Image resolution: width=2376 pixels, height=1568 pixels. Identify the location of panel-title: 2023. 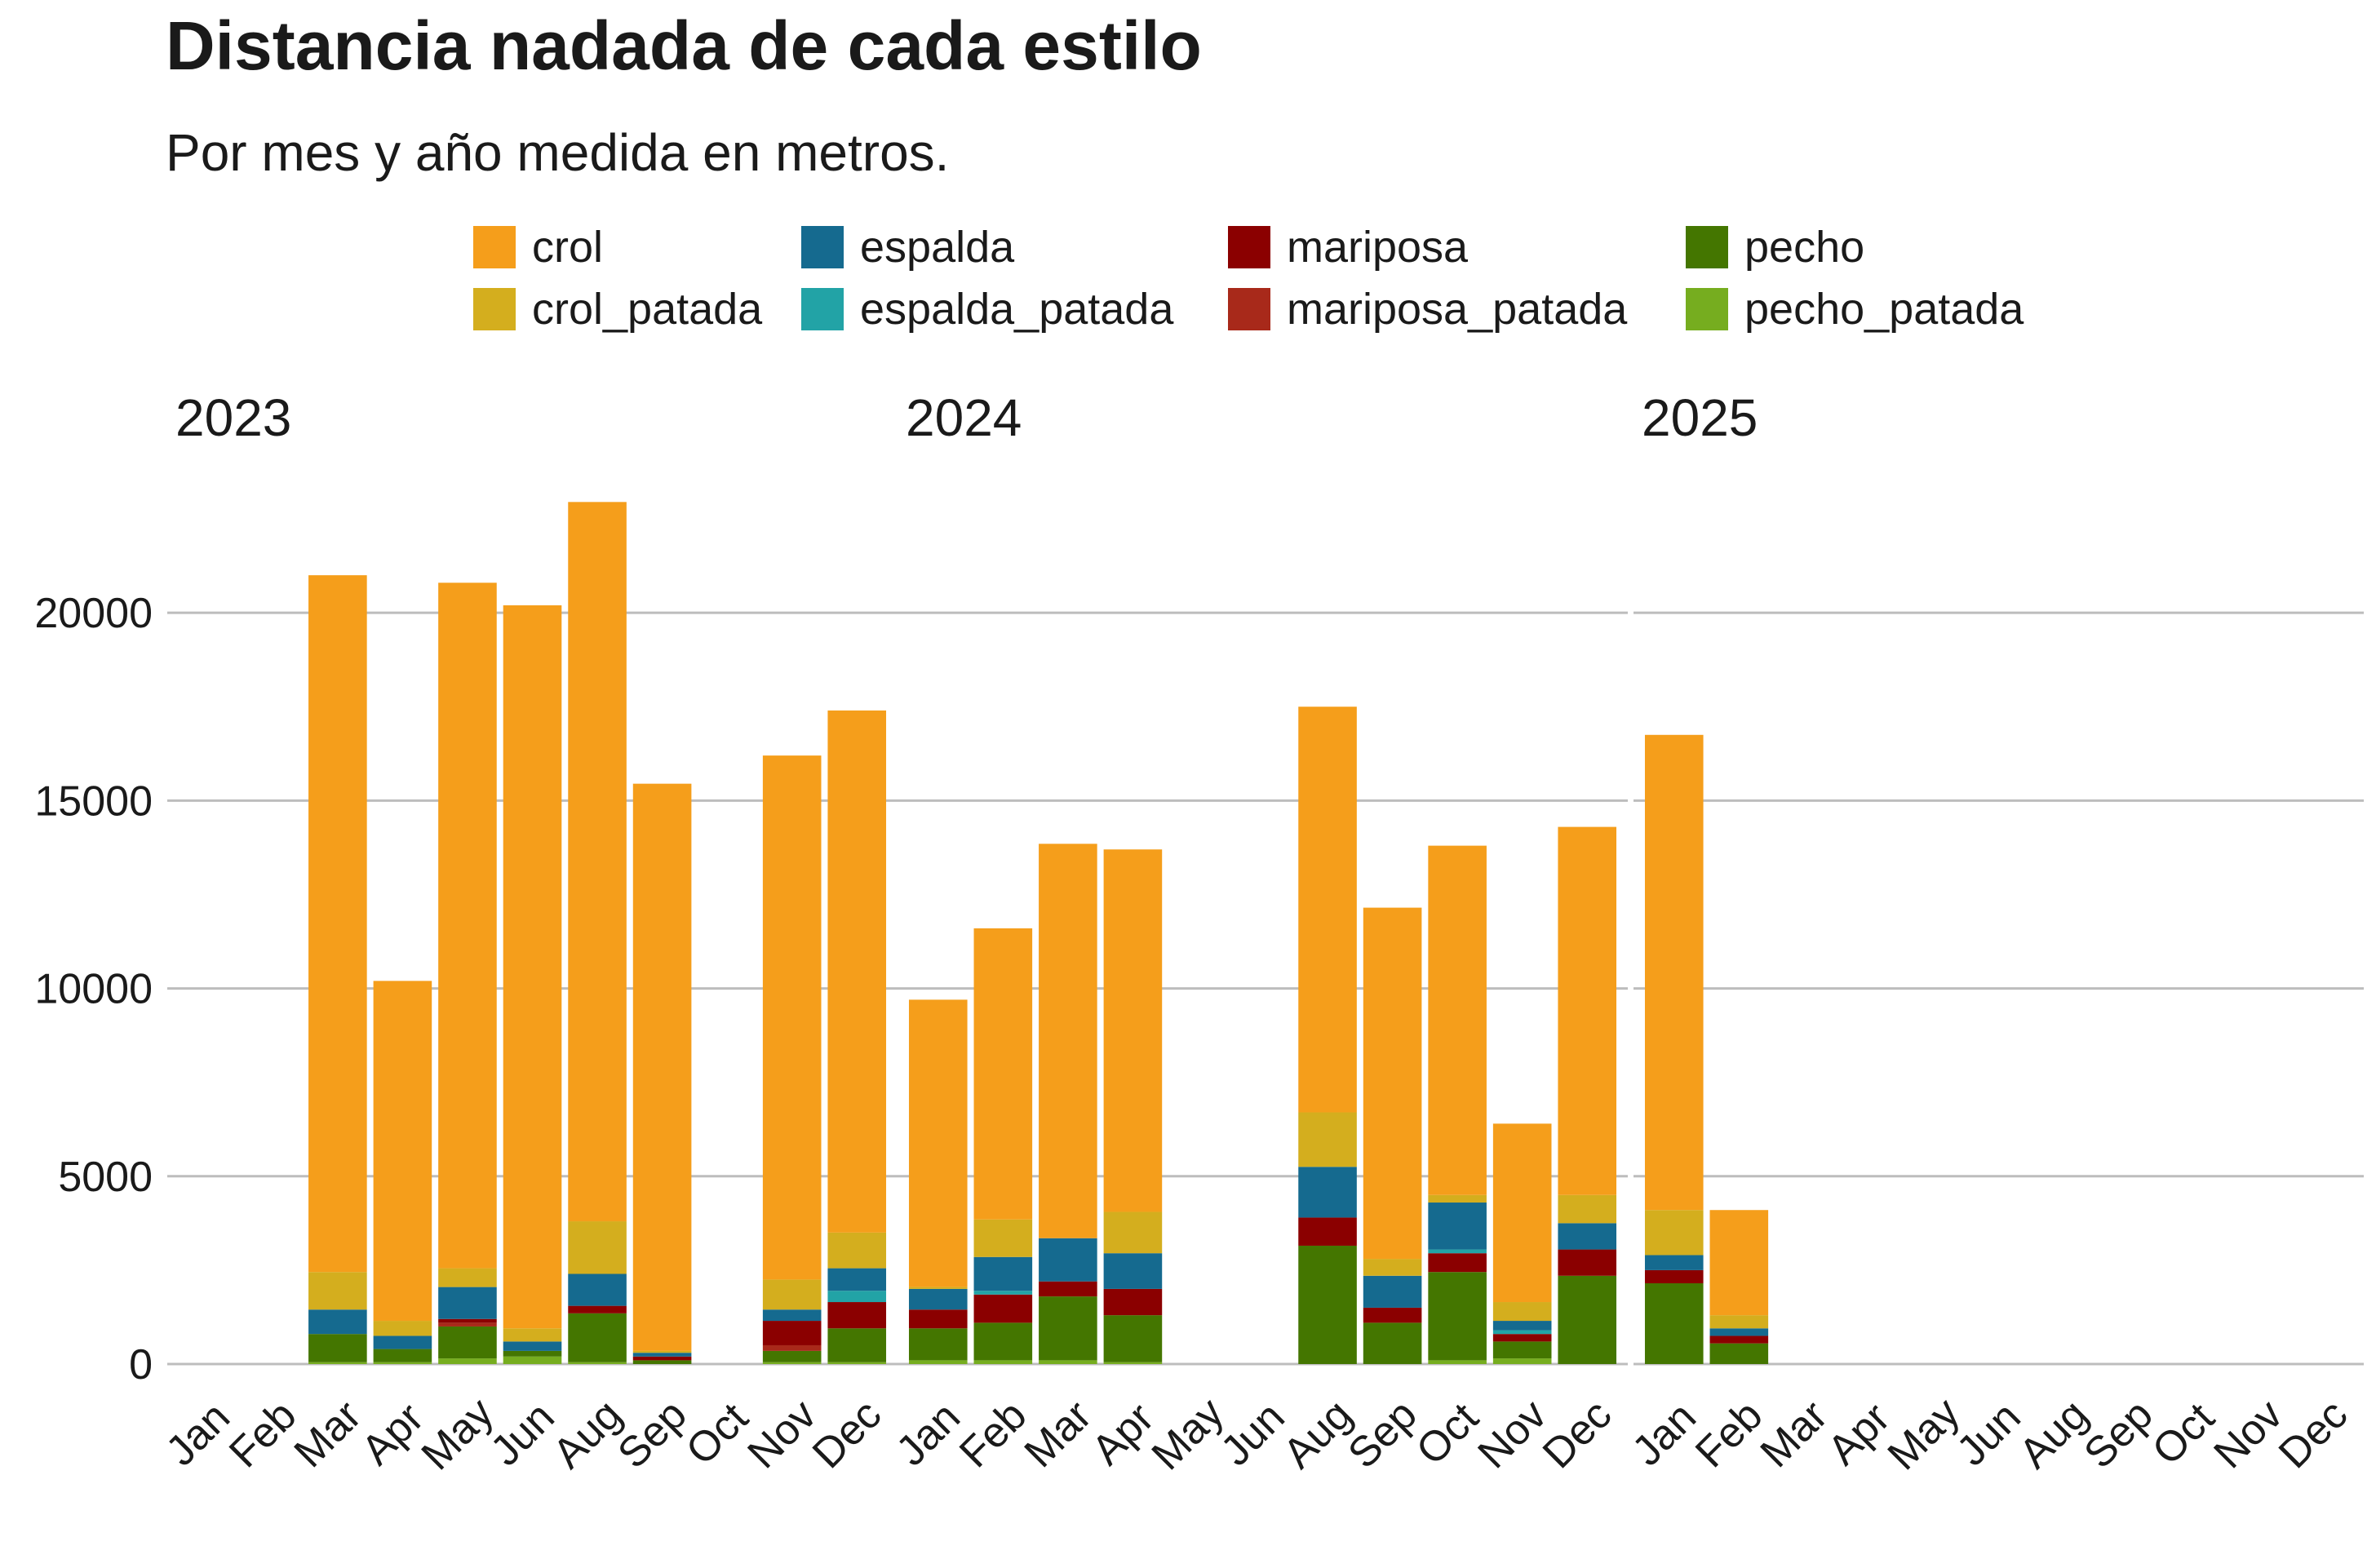
(233, 417).